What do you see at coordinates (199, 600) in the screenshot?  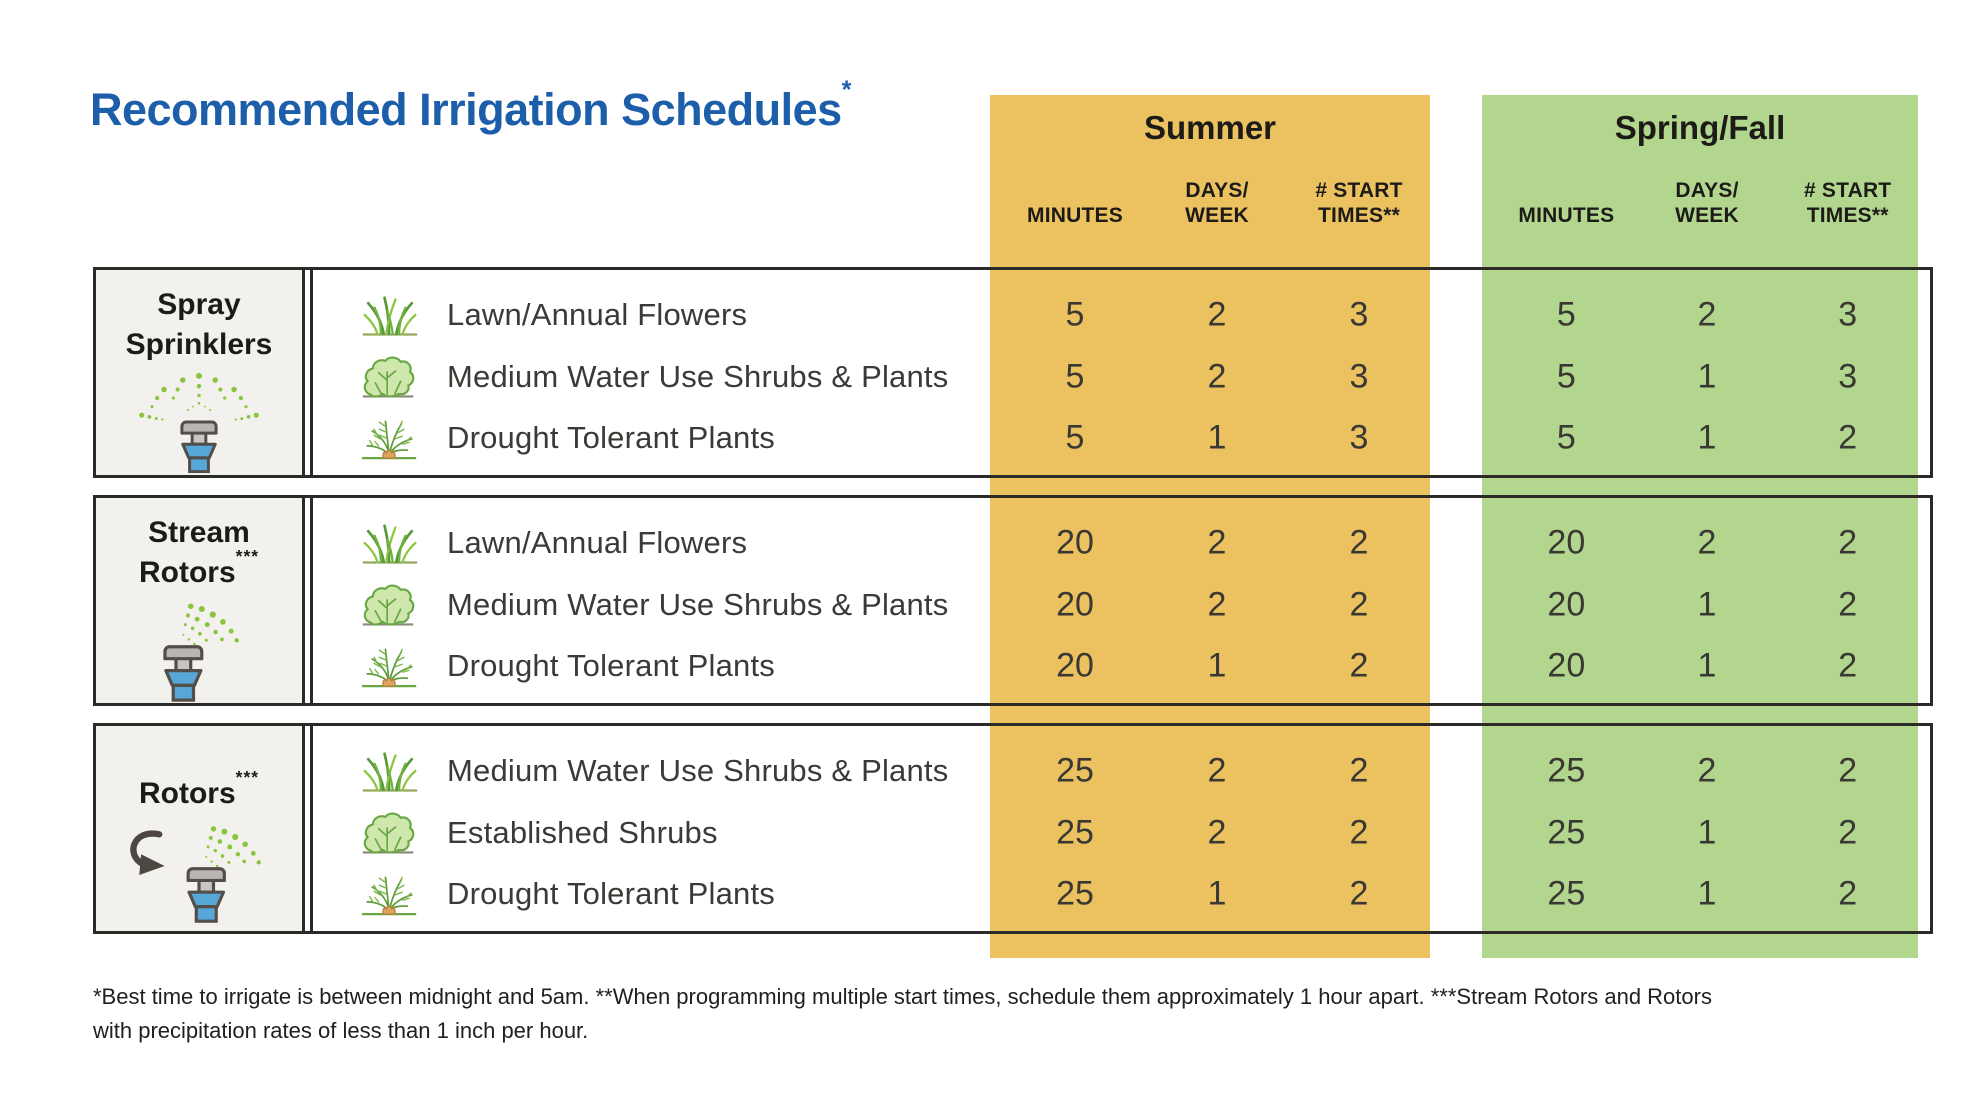 I see `stream-rotors-cell: Stream Rotors***` at bounding box center [199, 600].